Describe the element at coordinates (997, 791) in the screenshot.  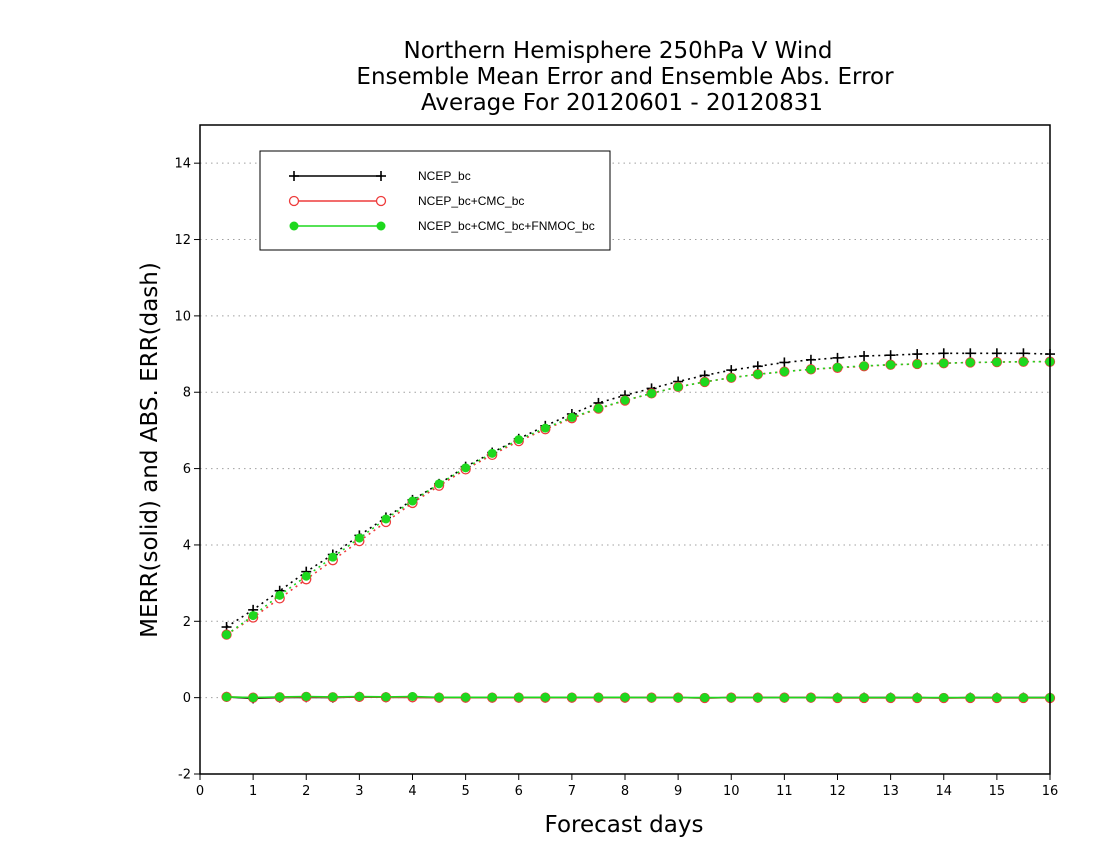
I see `x-tick-label: 15` at that location.